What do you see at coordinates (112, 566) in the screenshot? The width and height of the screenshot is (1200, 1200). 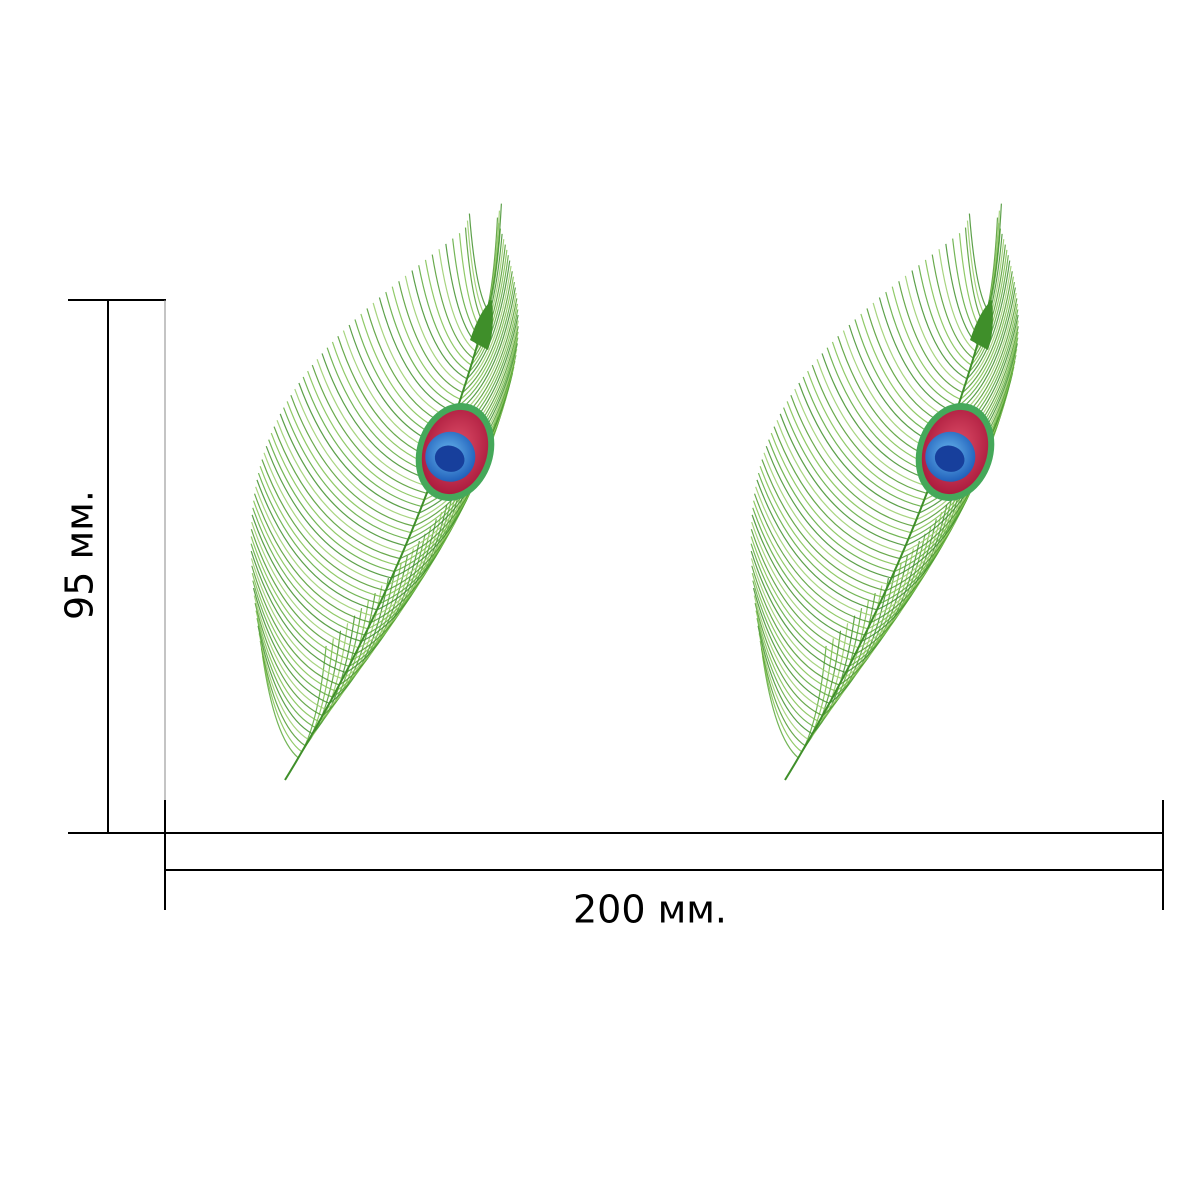 I see `height-dimension: 95 мм.` at bounding box center [112, 566].